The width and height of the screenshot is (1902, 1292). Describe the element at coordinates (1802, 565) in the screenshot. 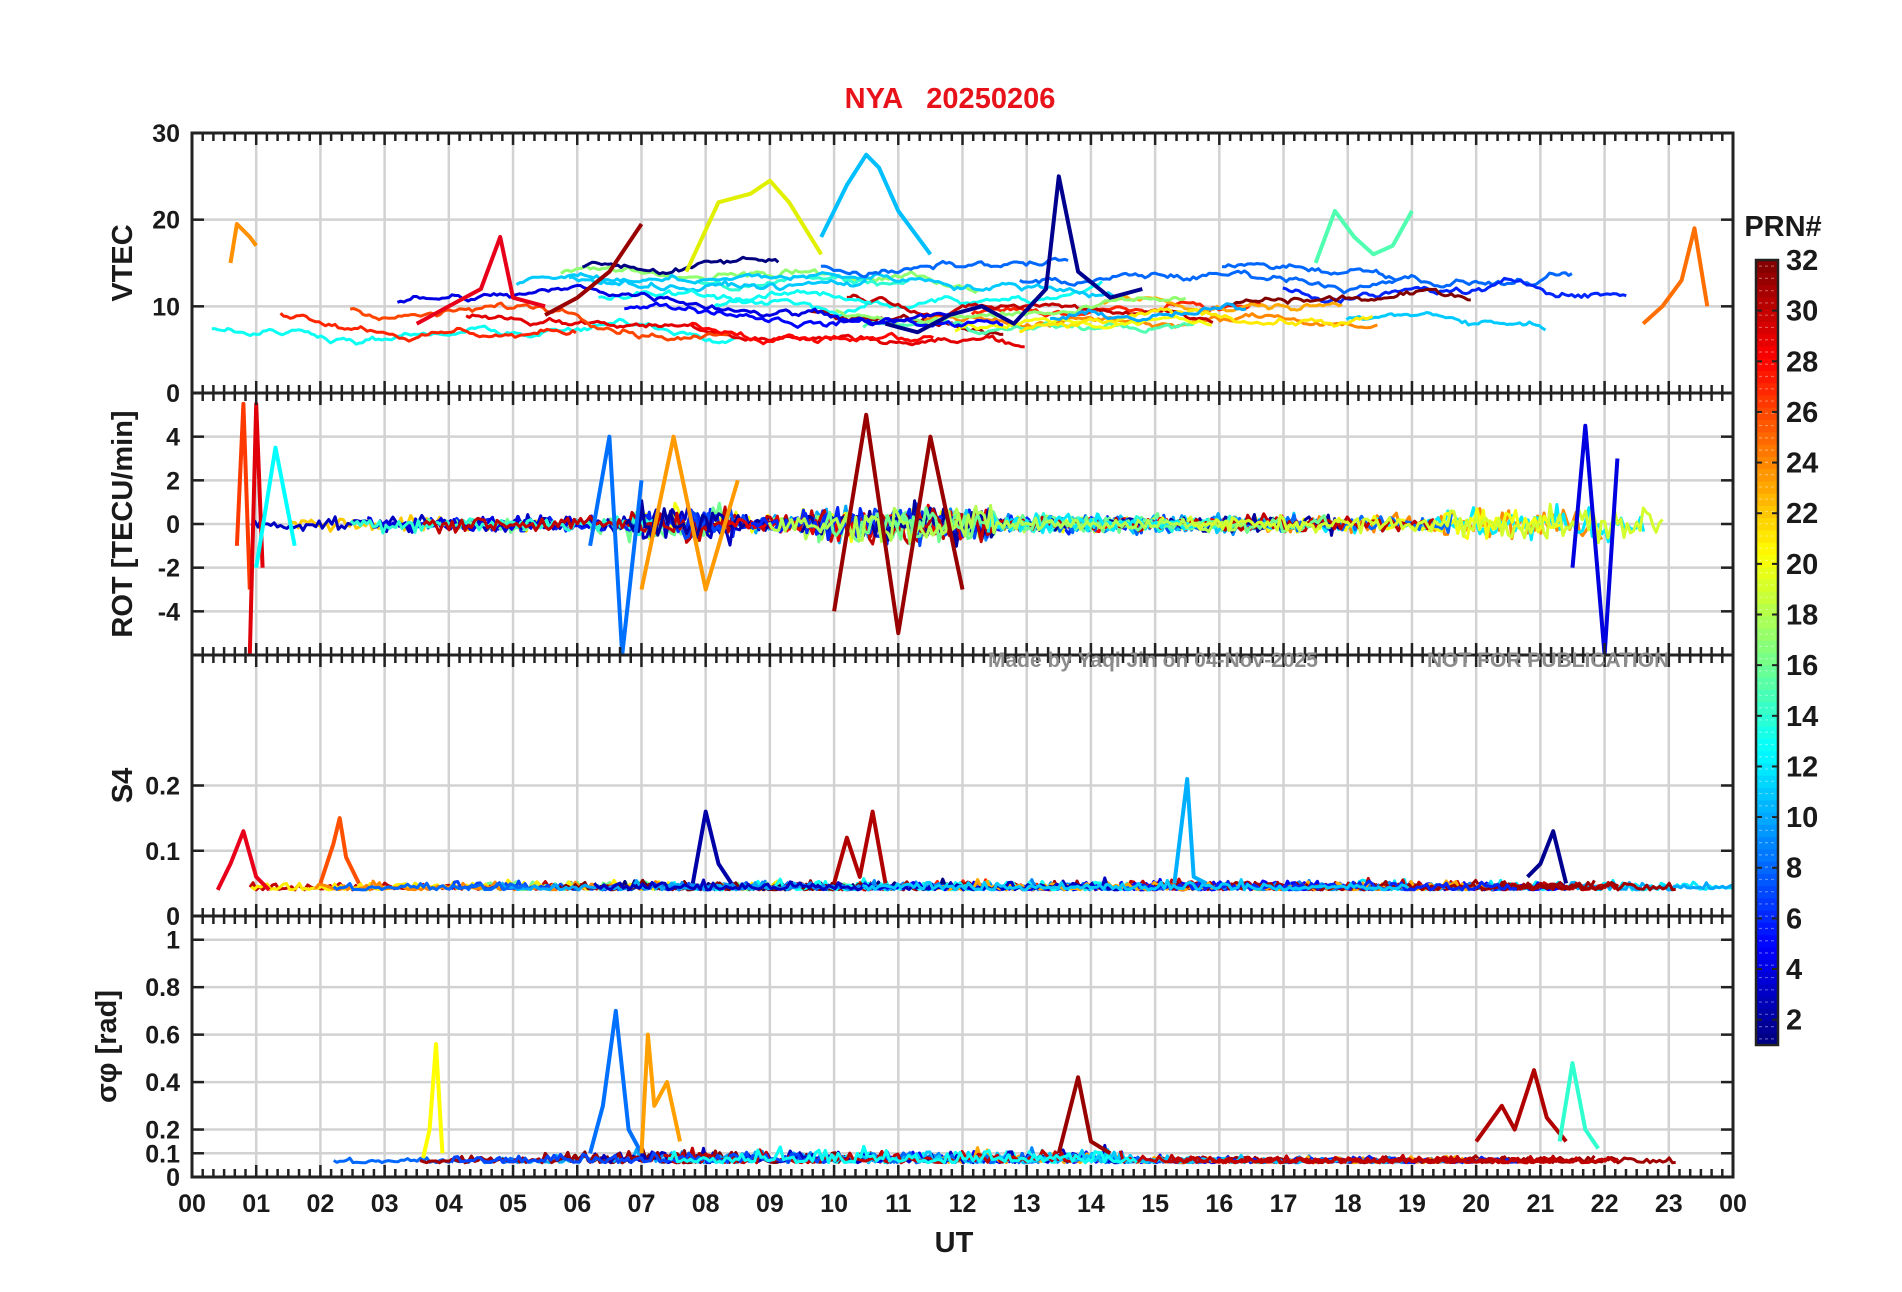

I see `colorbar-tick-label: 20` at that location.